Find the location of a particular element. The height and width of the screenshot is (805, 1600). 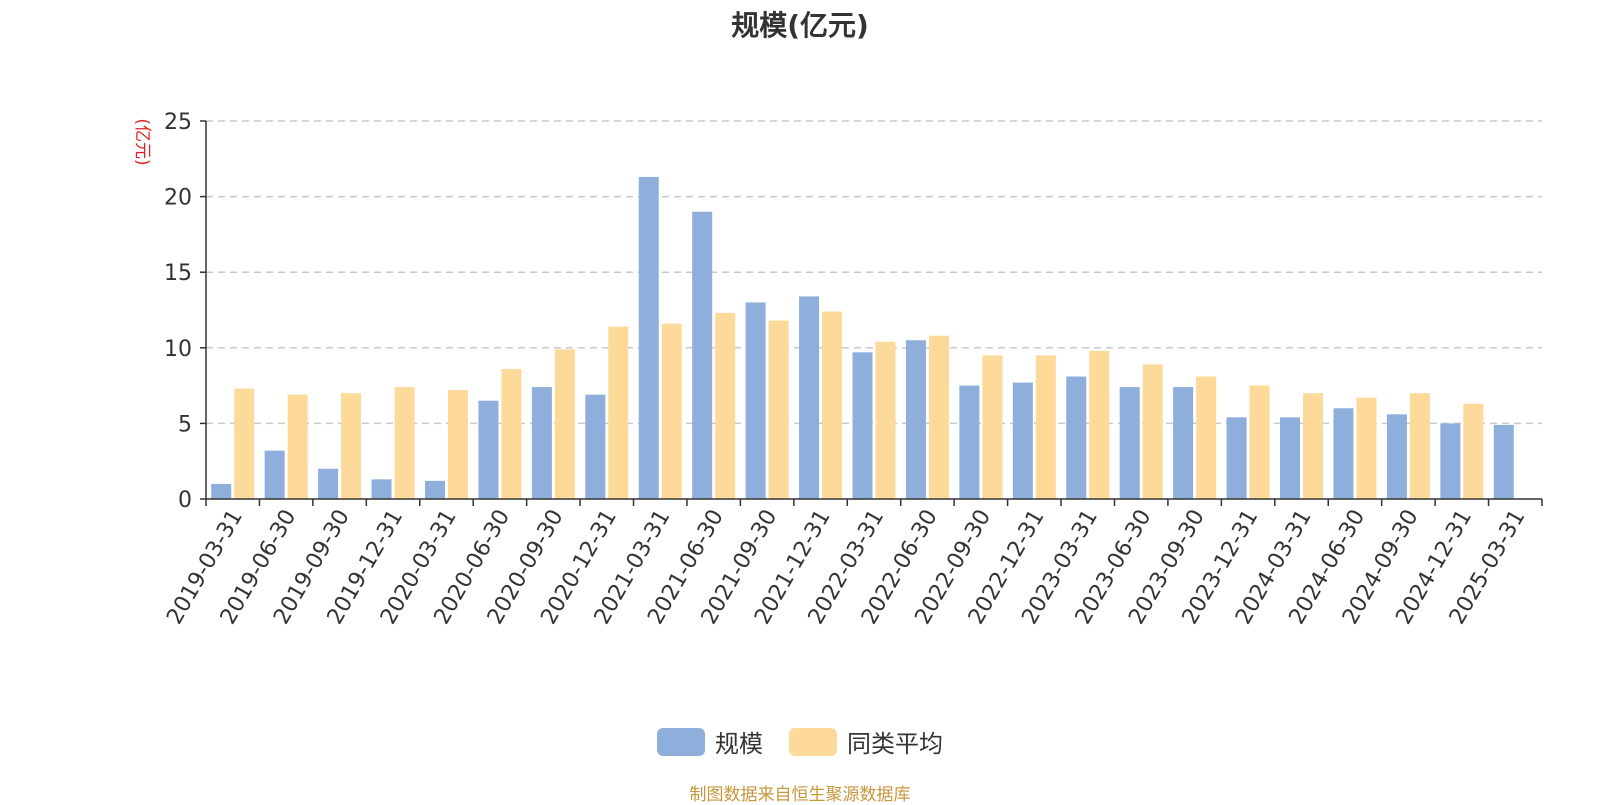

y-tick-labels: 0 5 10 15 20 25 is located at coordinates (178, 311).